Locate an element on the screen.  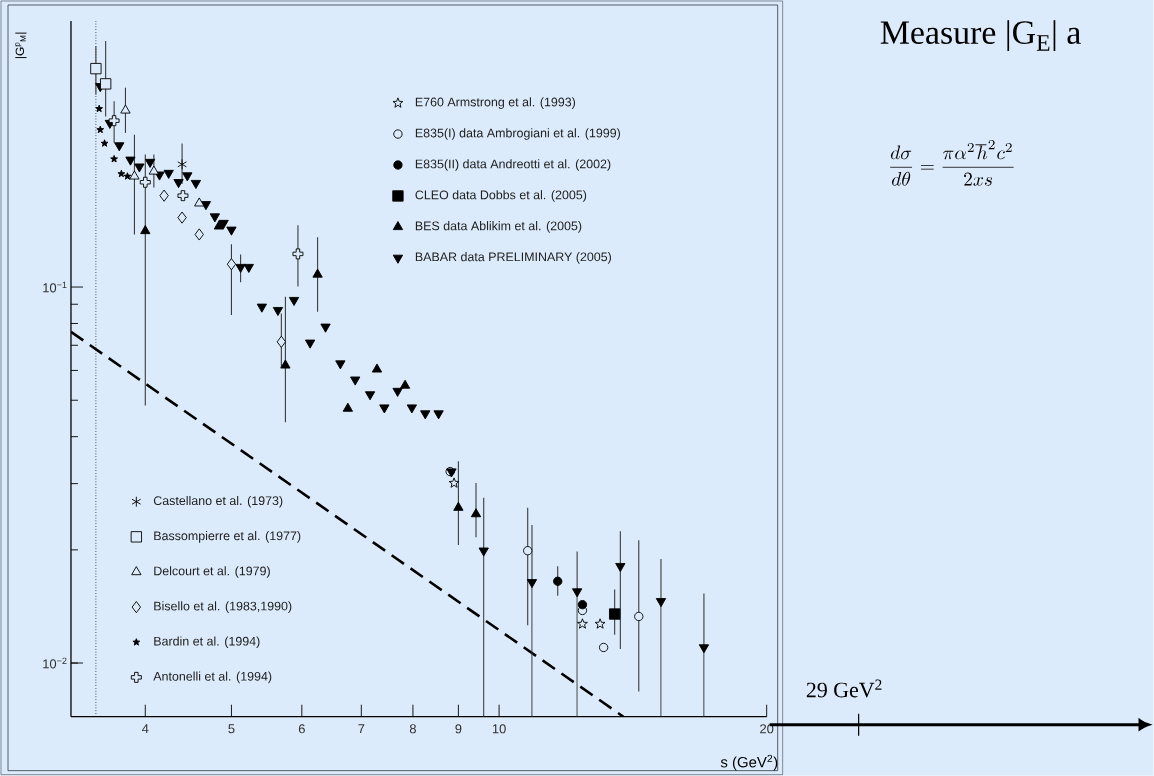
legend-label: Delcourt et al. (1979) is located at coordinates (212, 572).